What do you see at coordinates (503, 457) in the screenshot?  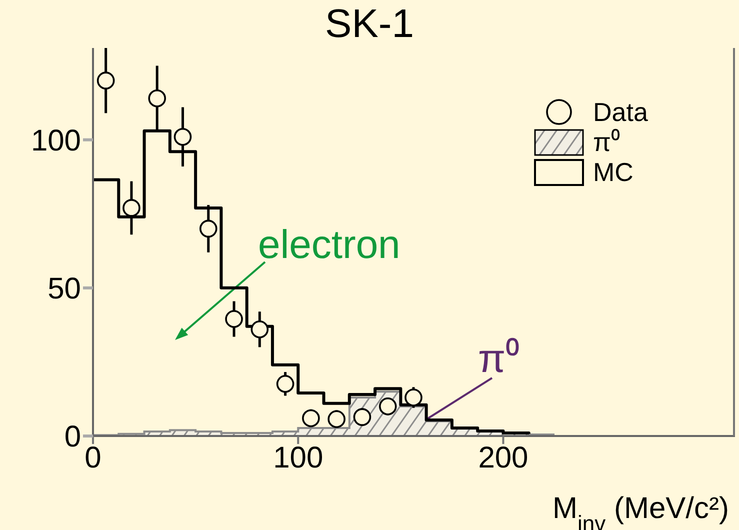 I see `x-tick-label: 200` at bounding box center [503, 457].